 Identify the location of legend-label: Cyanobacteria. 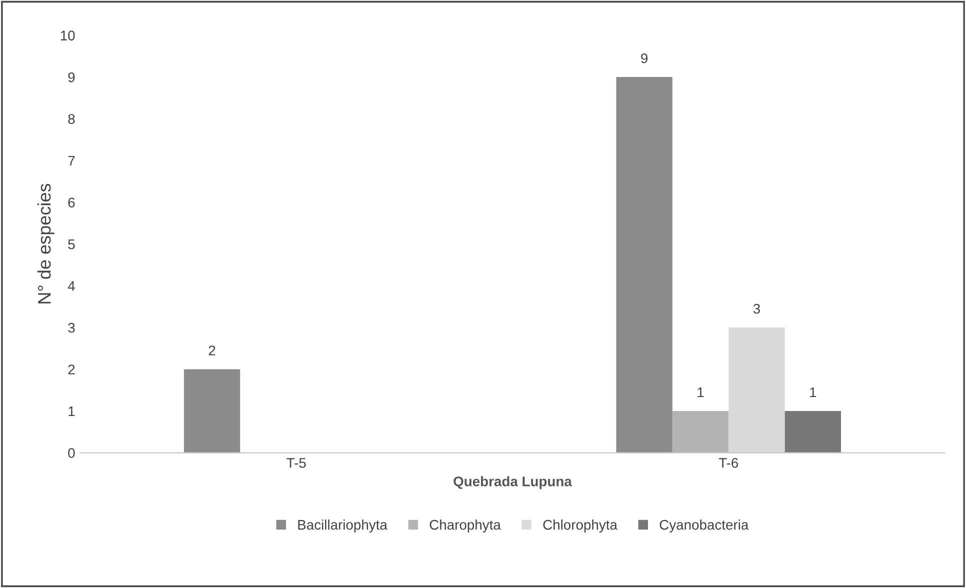
(704, 526).